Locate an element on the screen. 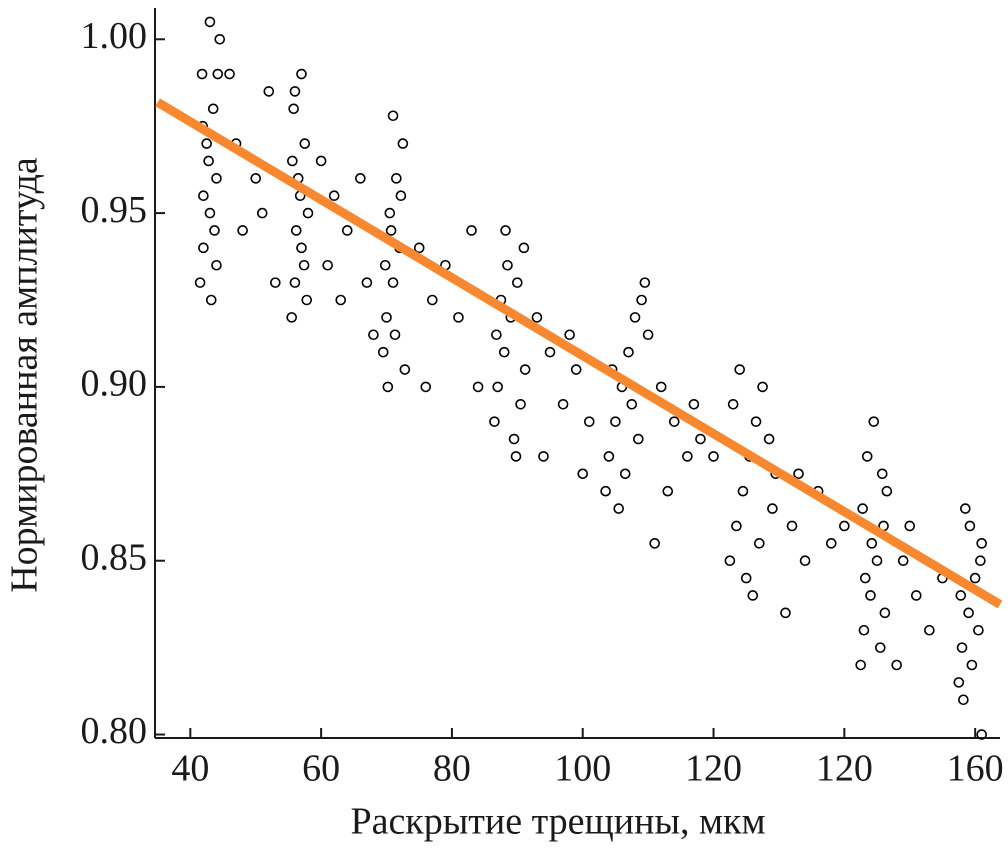 This screenshot has height=852, width=1008. x-tick-label: 40 is located at coordinates (190, 769).